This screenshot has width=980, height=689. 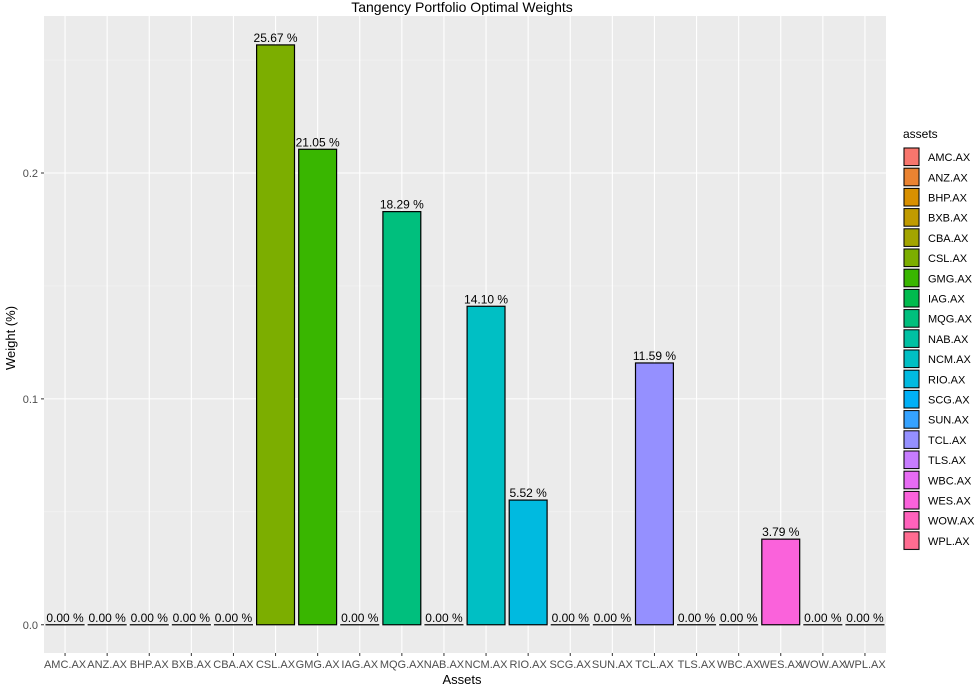 I want to click on bar-ncm-ax, so click(x=486, y=465).